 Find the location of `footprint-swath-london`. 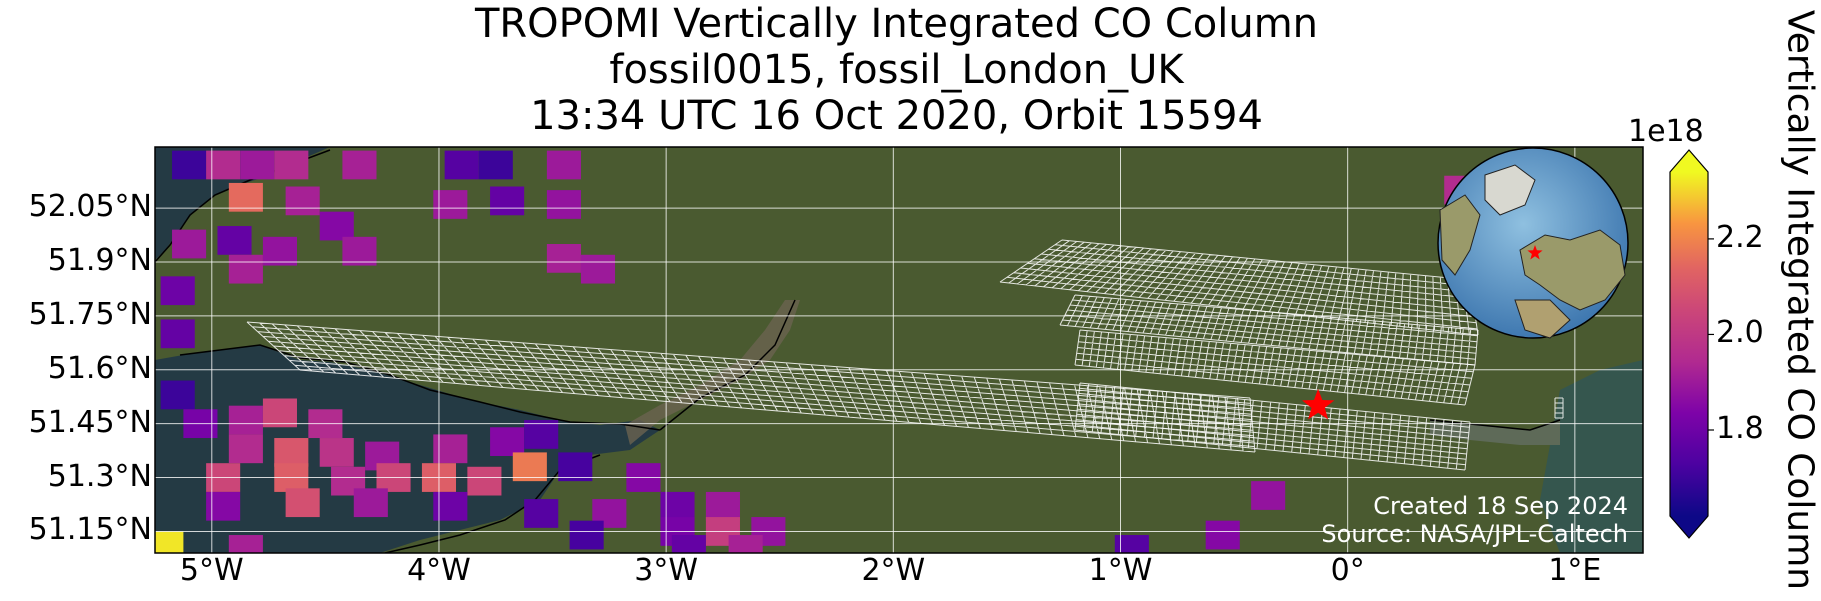

footprint-swath-london is located at coordinates (1272, 426).